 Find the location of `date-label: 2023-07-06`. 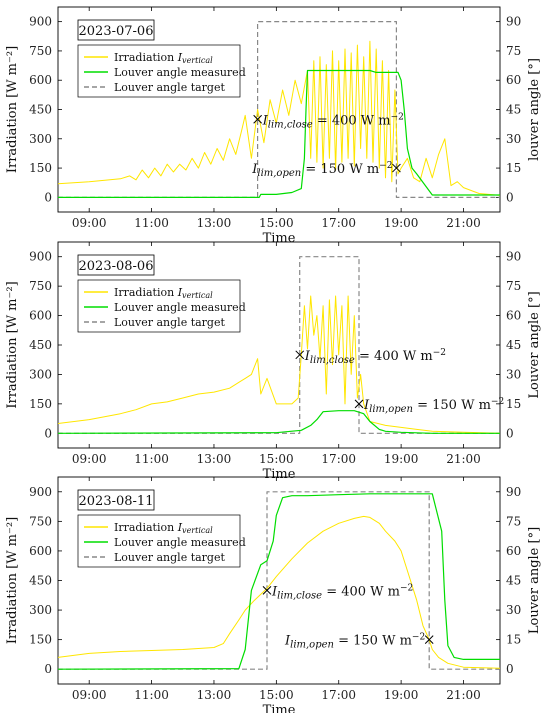

date-label: 2023-07-06 is located at coordinates (116, 31).